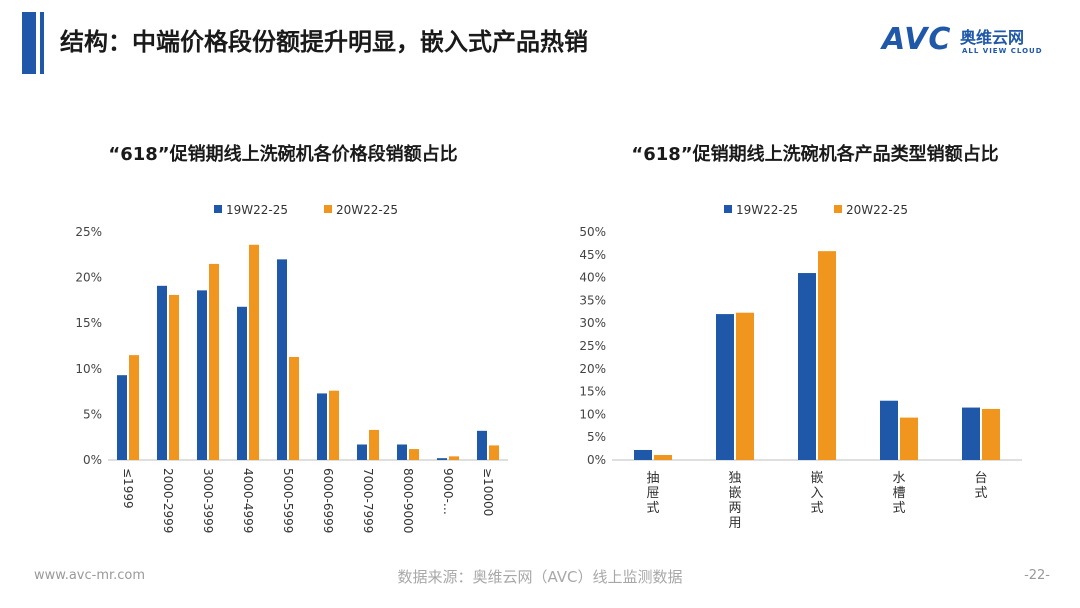 Image resolution: width=1080 pixels, height=608 pixels. I want to click on chart-title: “618”促销期线上洗碗机各产品类型销额占比, so click(814, 154).